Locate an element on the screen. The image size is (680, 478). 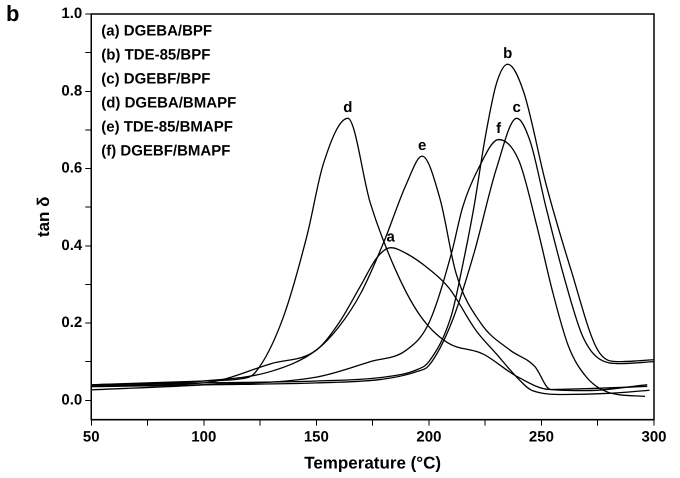
x-tick-label: 100 is located at coordinates (203, 437).